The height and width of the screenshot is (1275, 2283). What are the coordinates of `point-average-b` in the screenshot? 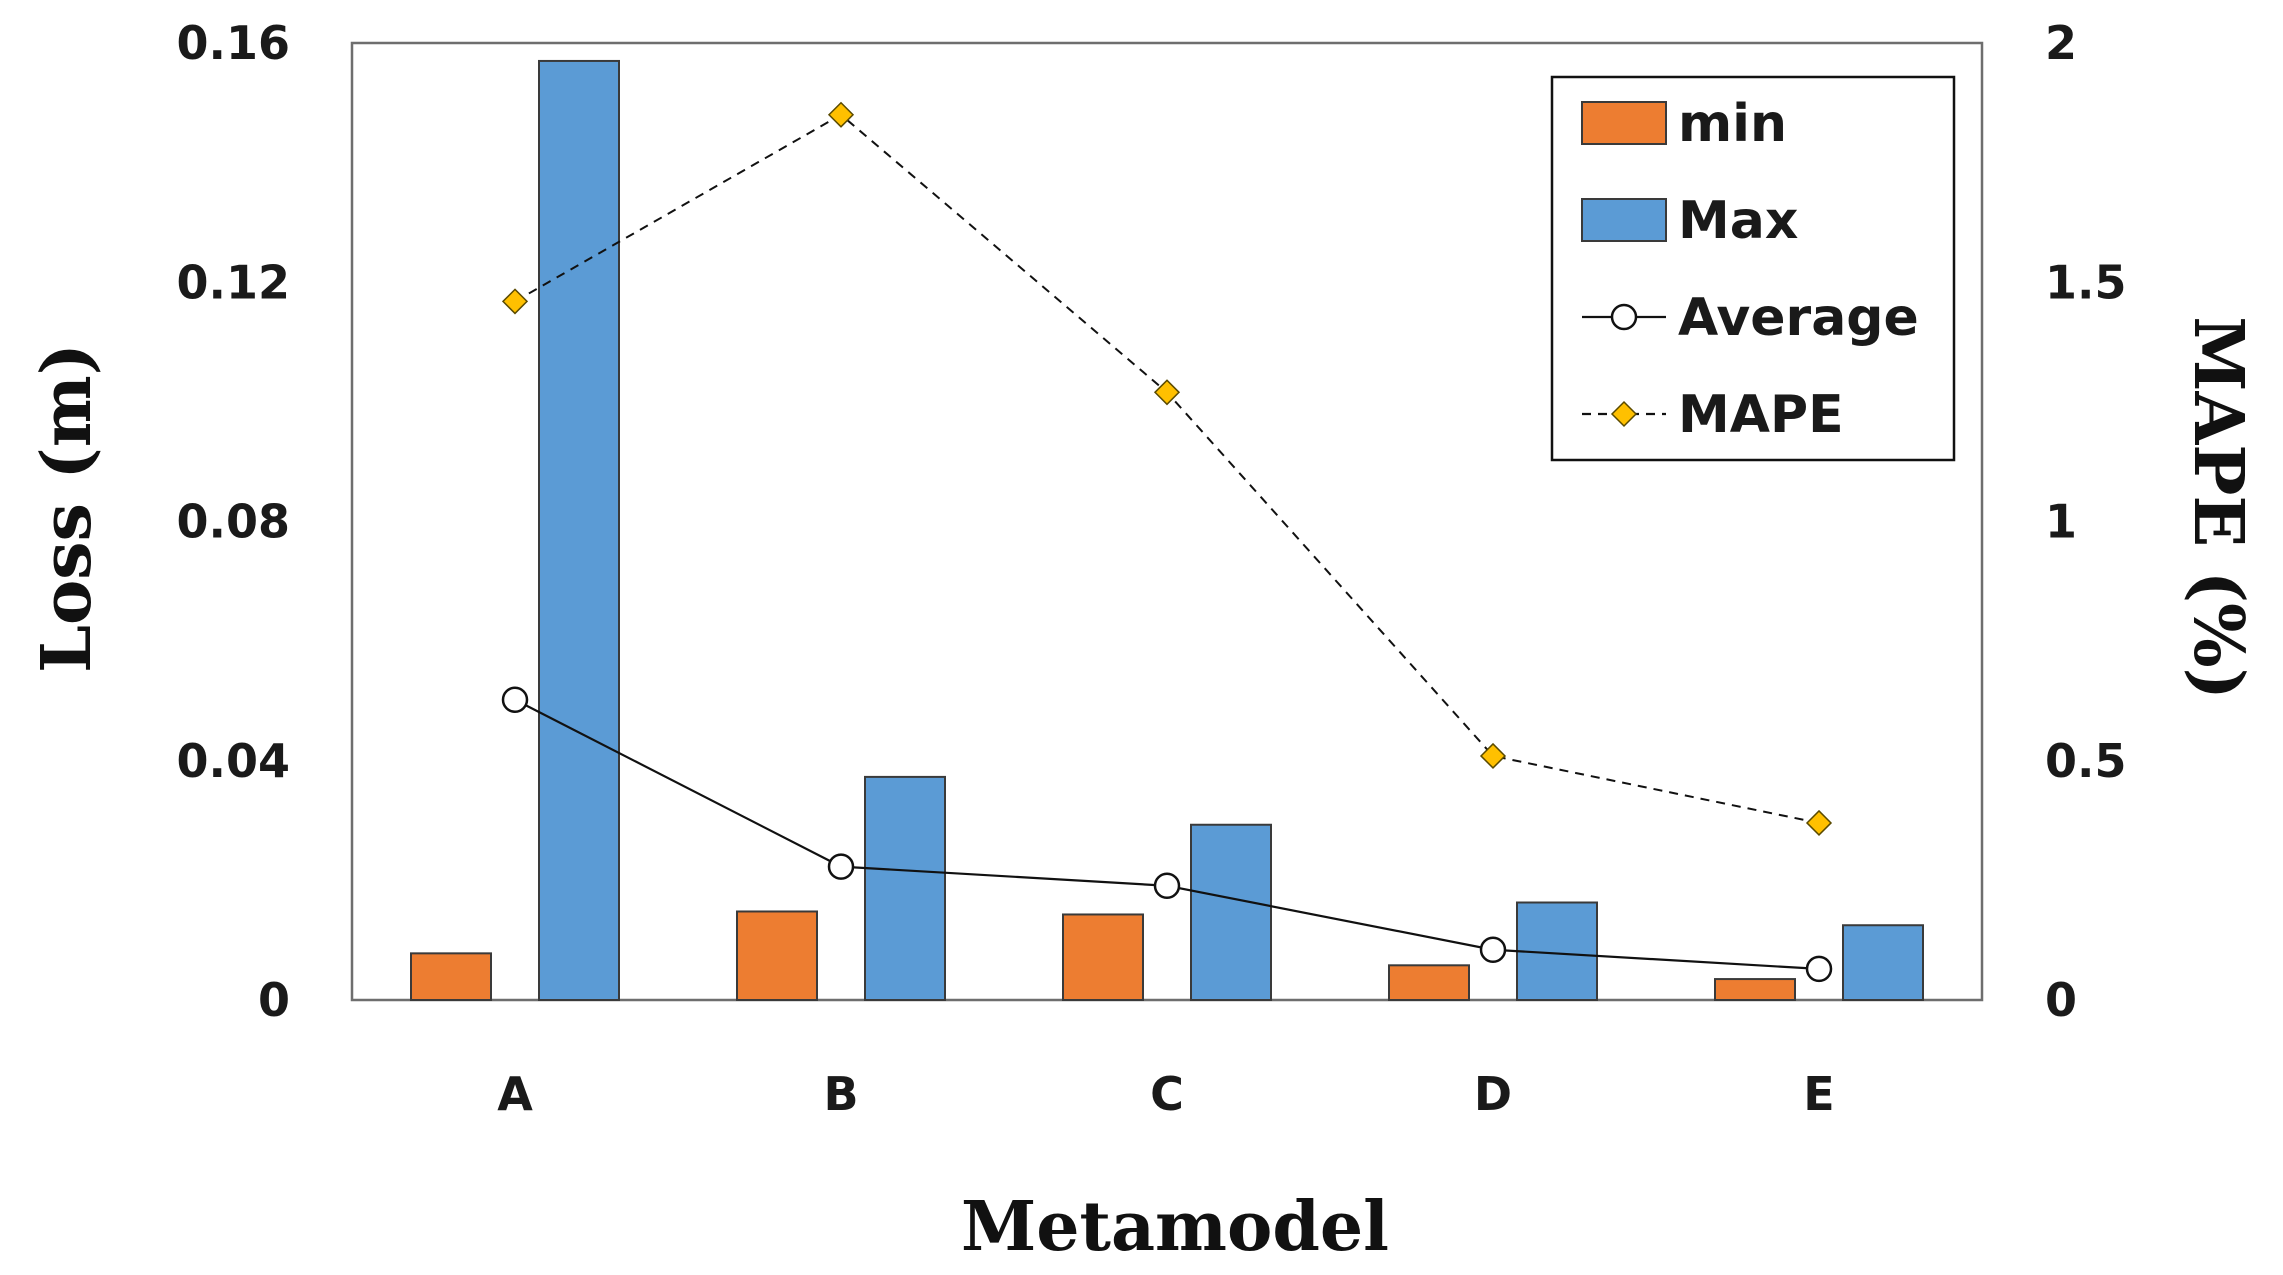 It's located at (841, 866).